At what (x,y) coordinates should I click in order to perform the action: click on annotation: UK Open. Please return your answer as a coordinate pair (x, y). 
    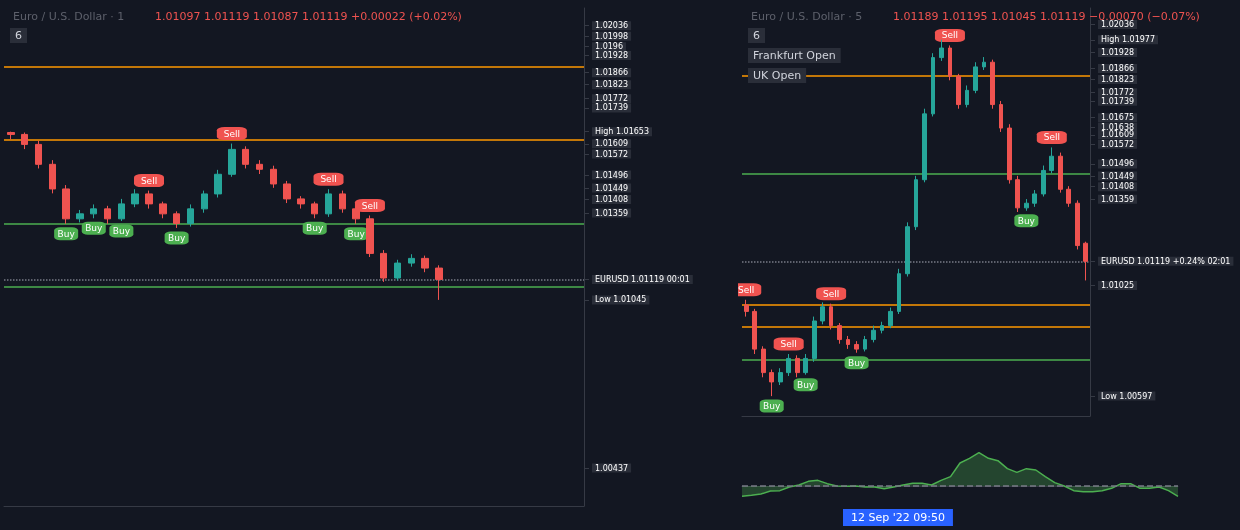
    Looking at the image, I should click on (777, 75).